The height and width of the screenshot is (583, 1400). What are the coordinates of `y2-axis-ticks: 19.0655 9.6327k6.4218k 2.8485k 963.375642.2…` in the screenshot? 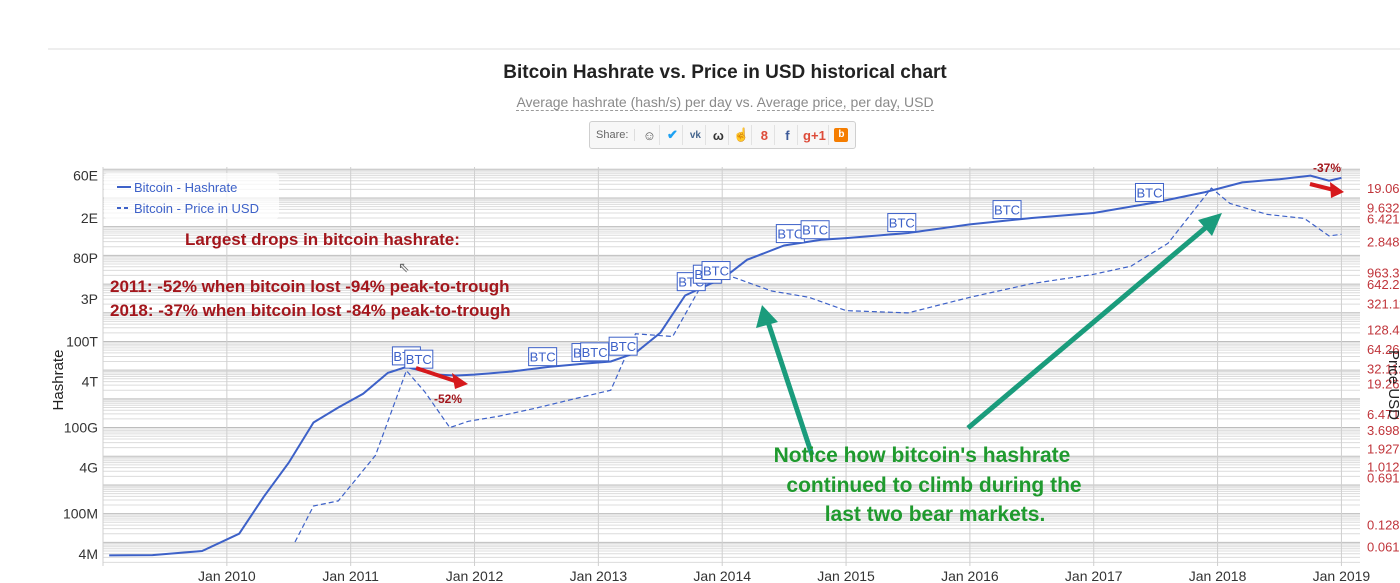 It's located at (1383, 367).